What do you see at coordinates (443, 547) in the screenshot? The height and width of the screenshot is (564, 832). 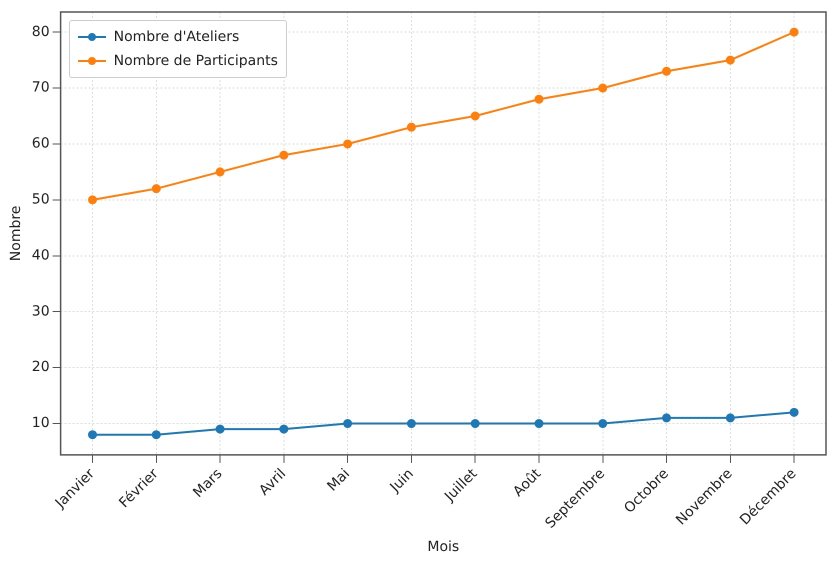 I see `x-axis-title: Mois` at bounding box center [443, 547].